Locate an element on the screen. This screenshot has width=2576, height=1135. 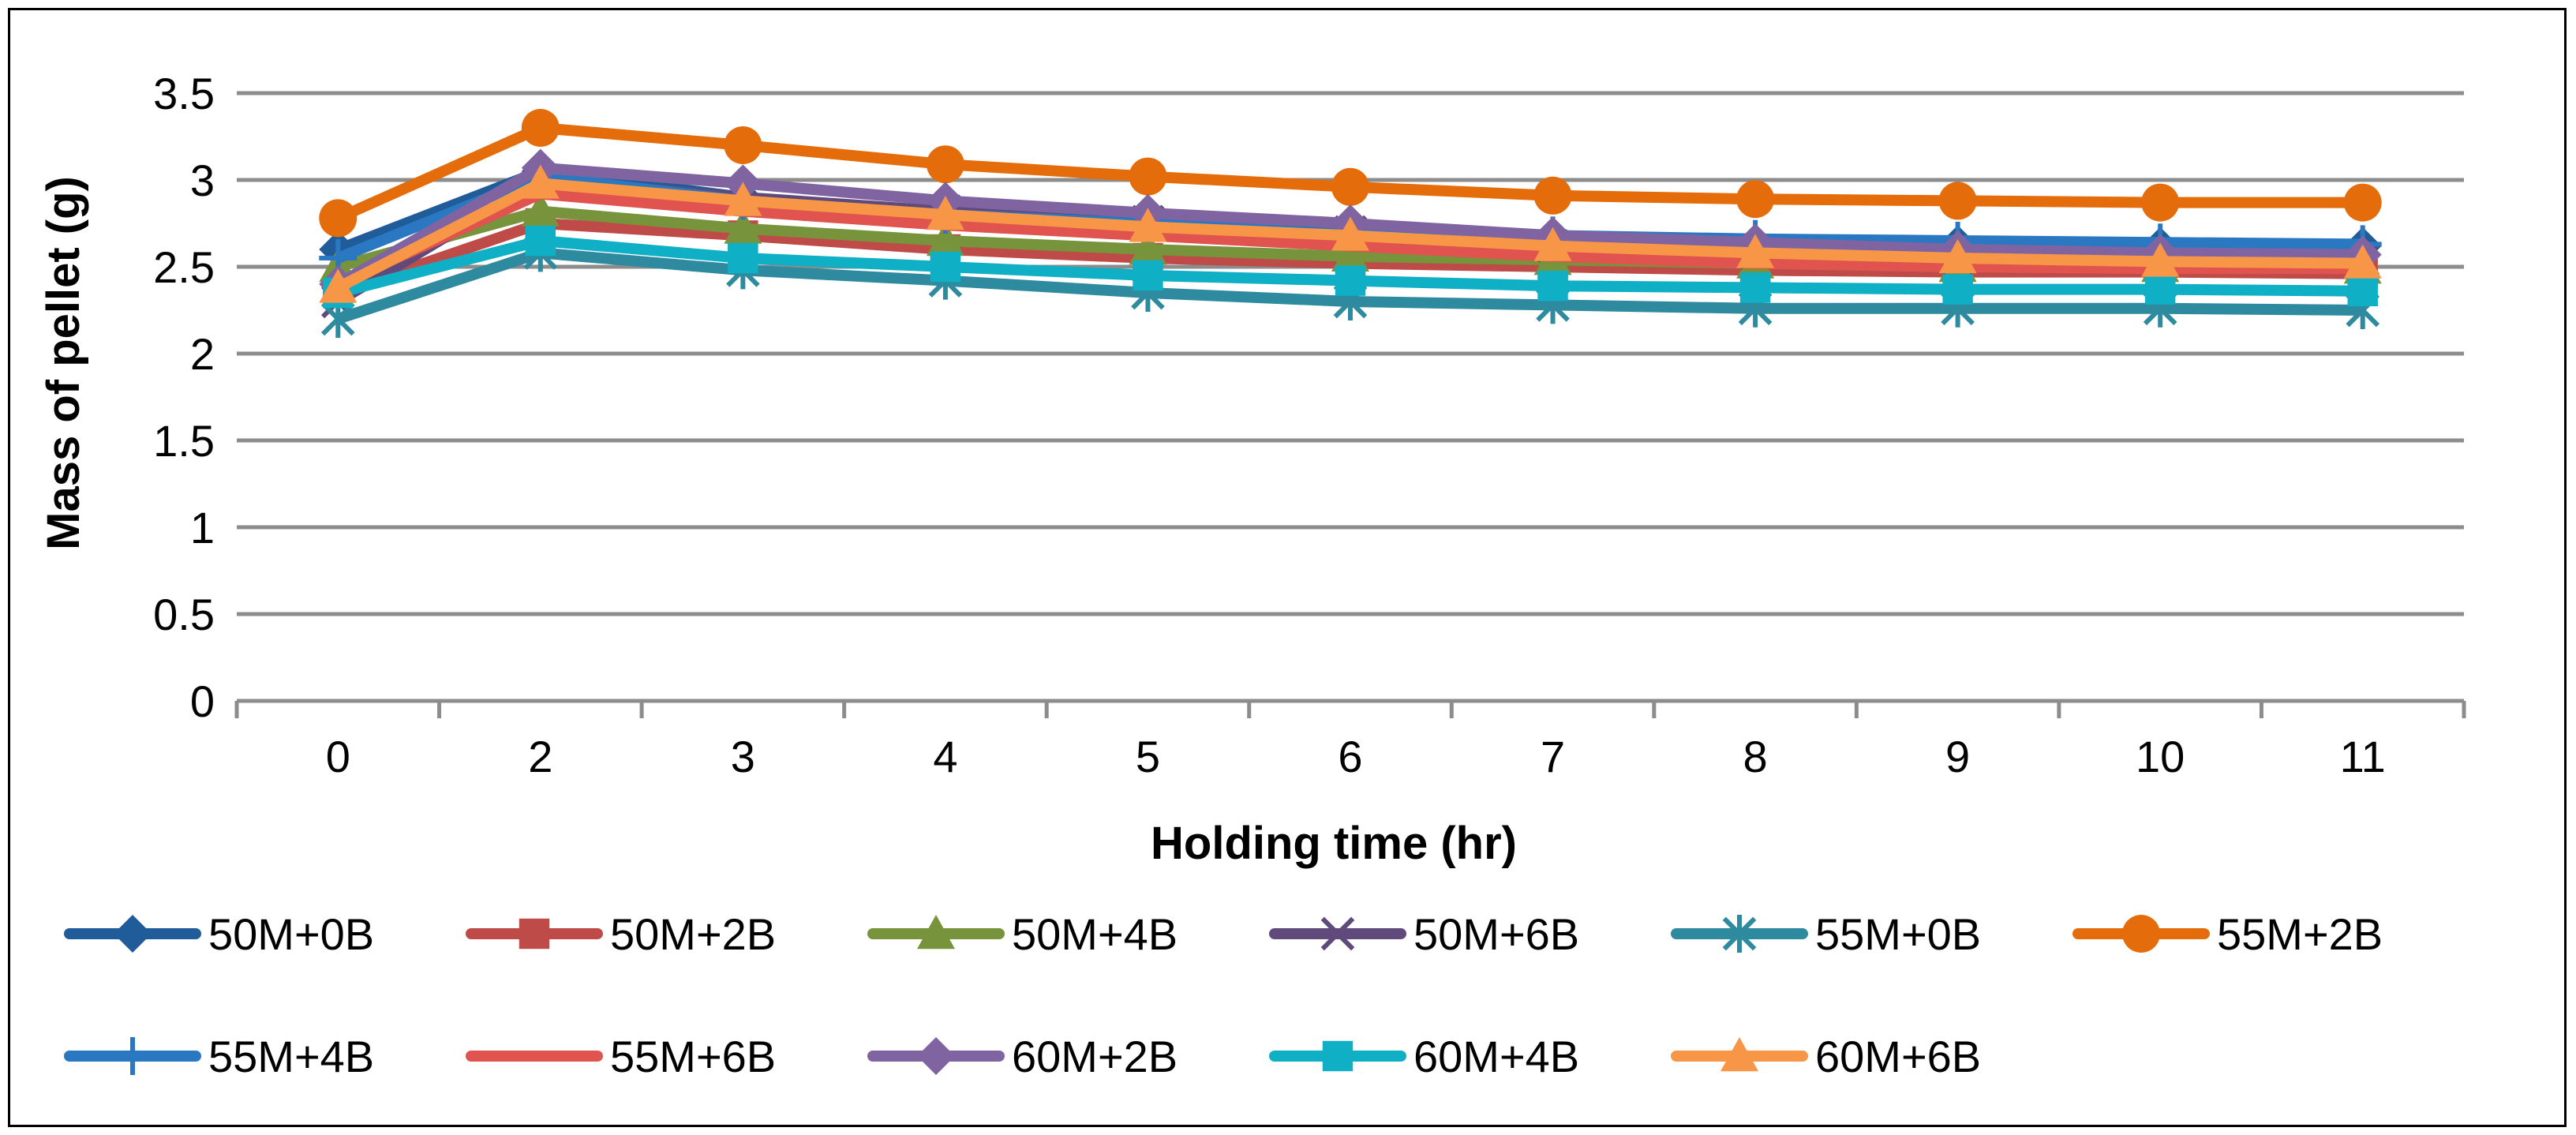
legend-label: 55M+0B is located at coordinates (1898, 934).